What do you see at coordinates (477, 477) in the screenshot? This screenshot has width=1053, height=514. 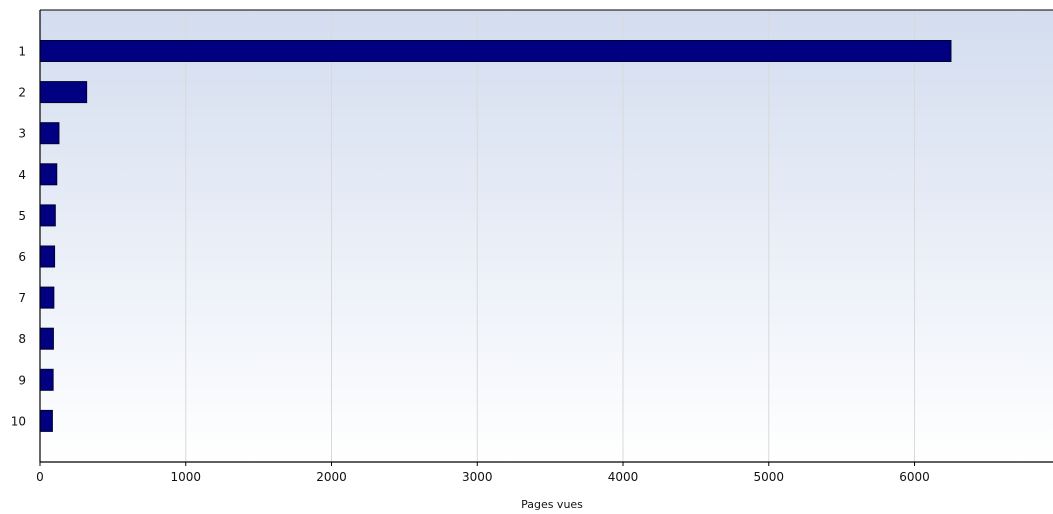 I see `x-tick-label: 3000` at bounding box center [477, 477].